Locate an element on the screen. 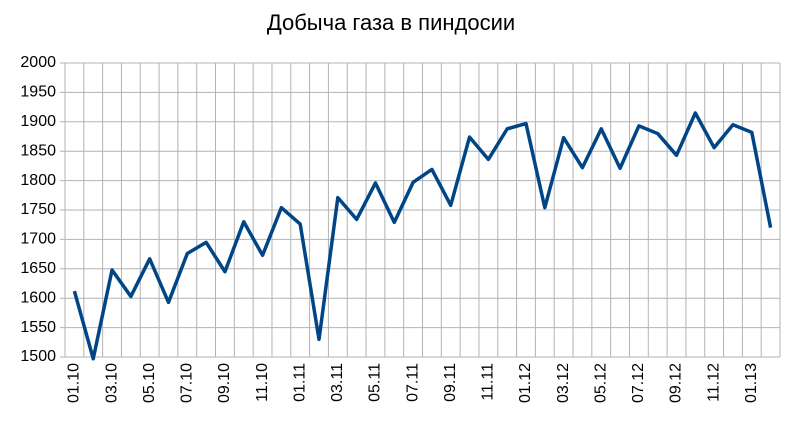 Image resolution: width=800 pixels, height=428 pixels. y-tick-label: 1950 is located at coordinates (38, 92).